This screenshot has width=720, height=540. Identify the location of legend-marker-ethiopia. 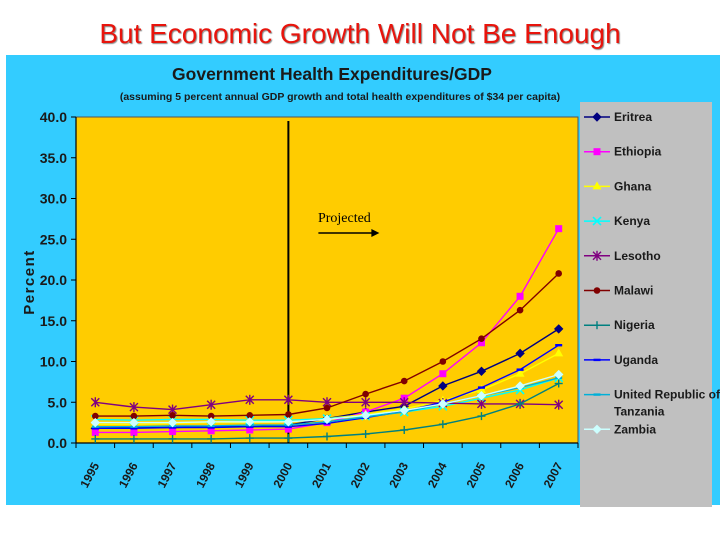
(597, 152).